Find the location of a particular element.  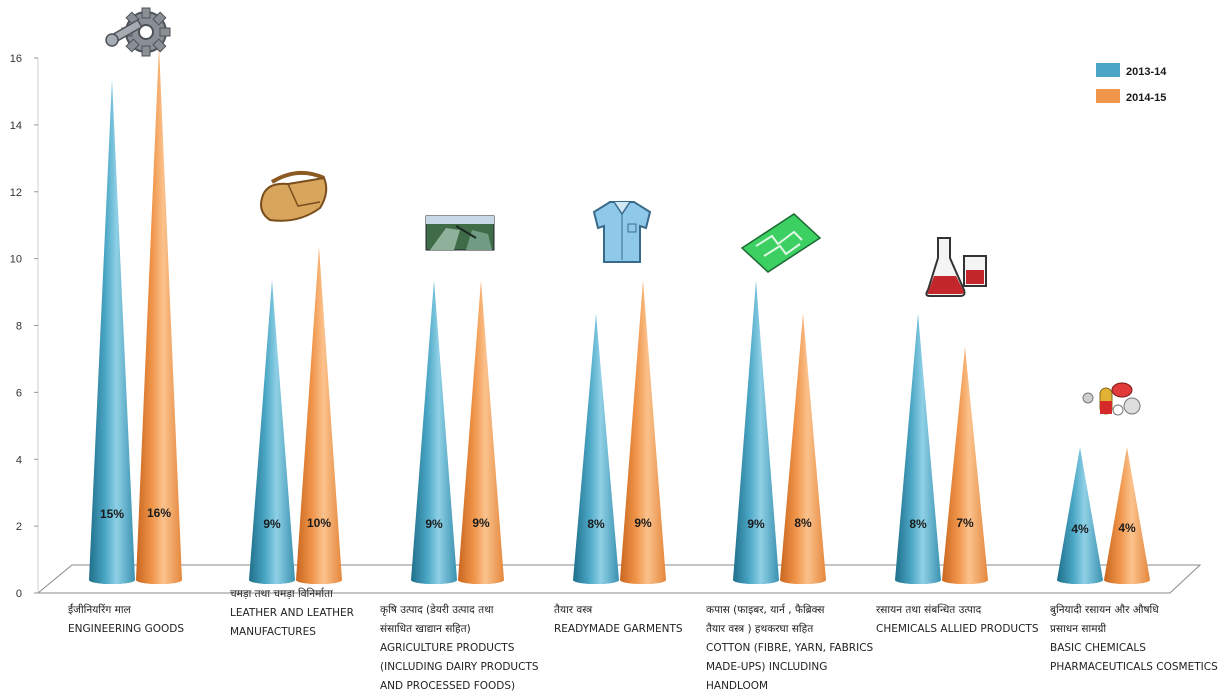

y-tick-label: 6 is located at coordinates (19, 393).